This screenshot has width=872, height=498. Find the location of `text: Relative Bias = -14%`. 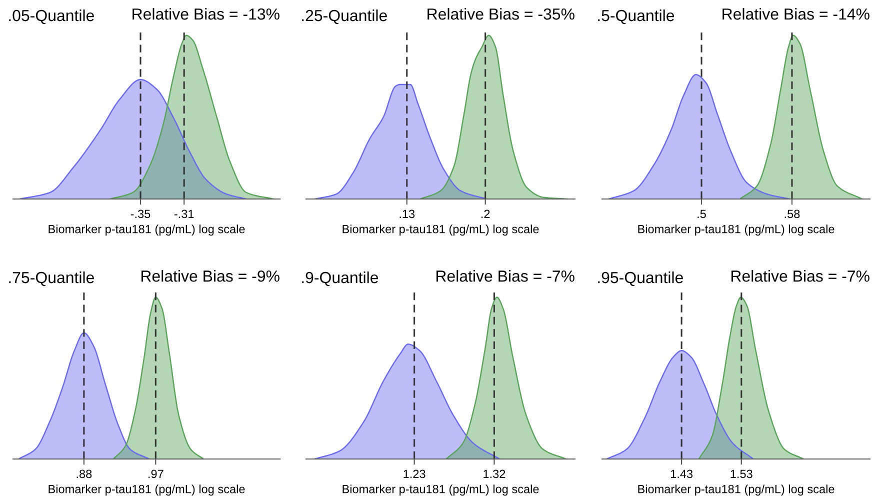

text: Relative Bias = -14% is located at coordinates (796, 14).